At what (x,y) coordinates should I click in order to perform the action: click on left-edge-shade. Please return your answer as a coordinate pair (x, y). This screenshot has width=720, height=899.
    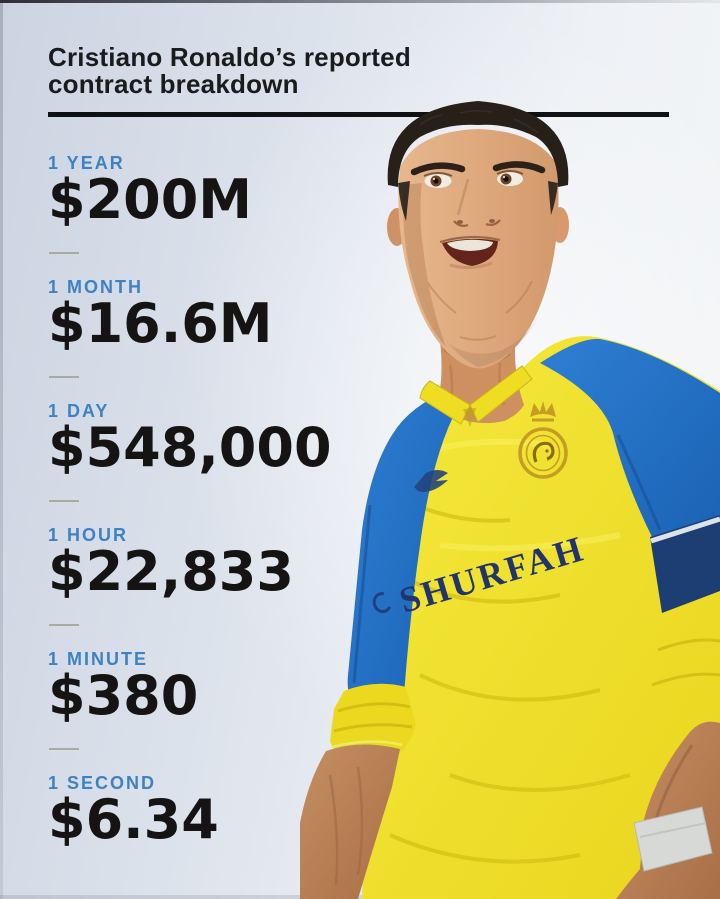
    Looking at the image, I should click on (1, 449).